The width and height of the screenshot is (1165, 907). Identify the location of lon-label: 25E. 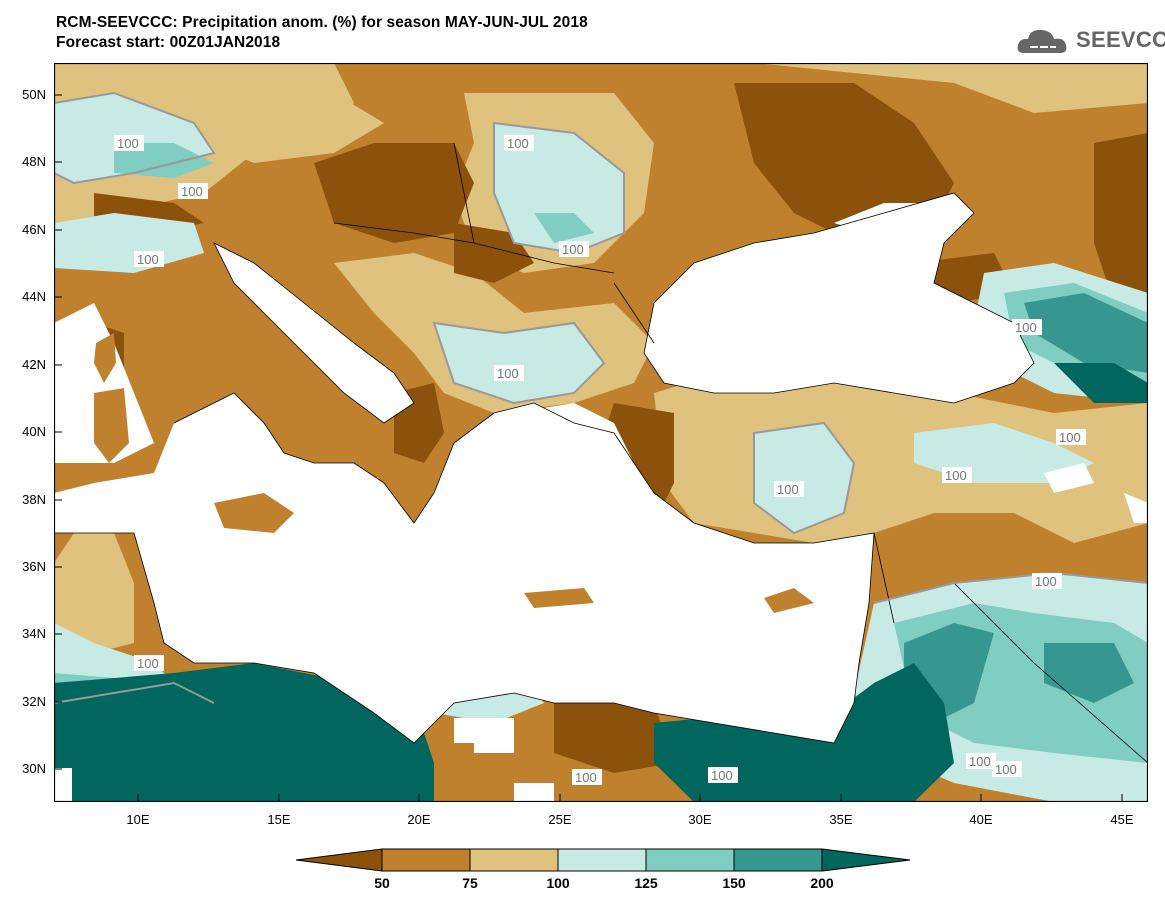
(560, 819).